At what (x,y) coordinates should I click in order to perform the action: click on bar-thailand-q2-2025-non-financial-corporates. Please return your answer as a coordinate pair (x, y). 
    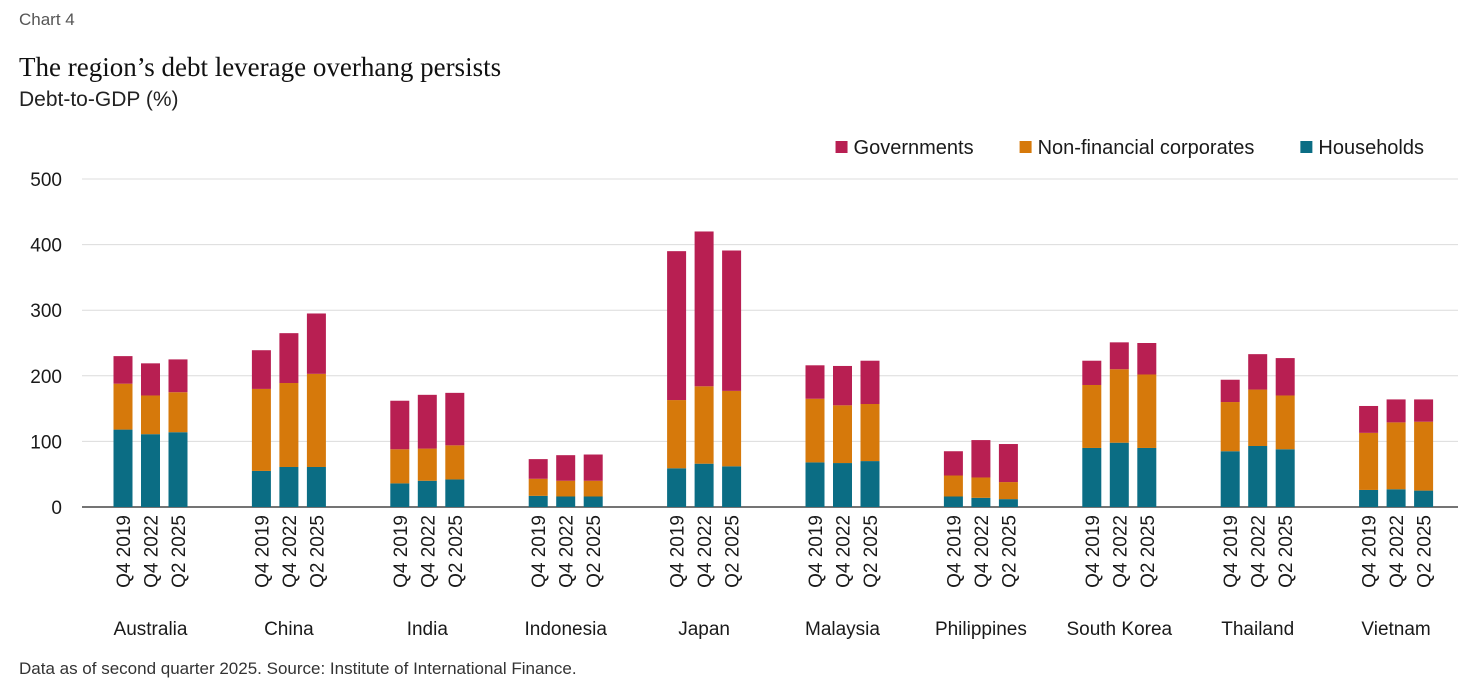
    Looking at the image, I should click on (1285, 422).